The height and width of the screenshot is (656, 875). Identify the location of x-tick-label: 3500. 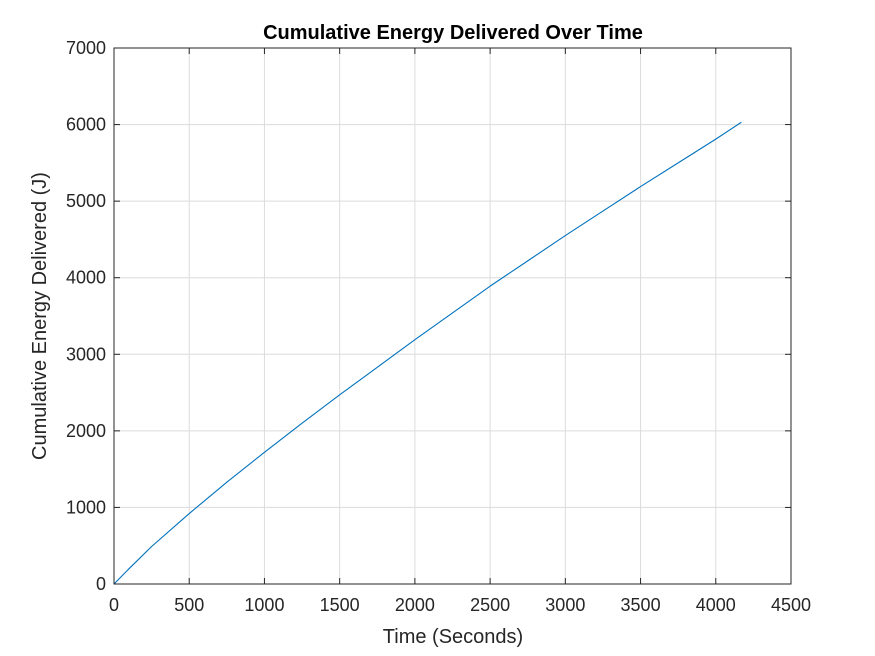
(641, 605).